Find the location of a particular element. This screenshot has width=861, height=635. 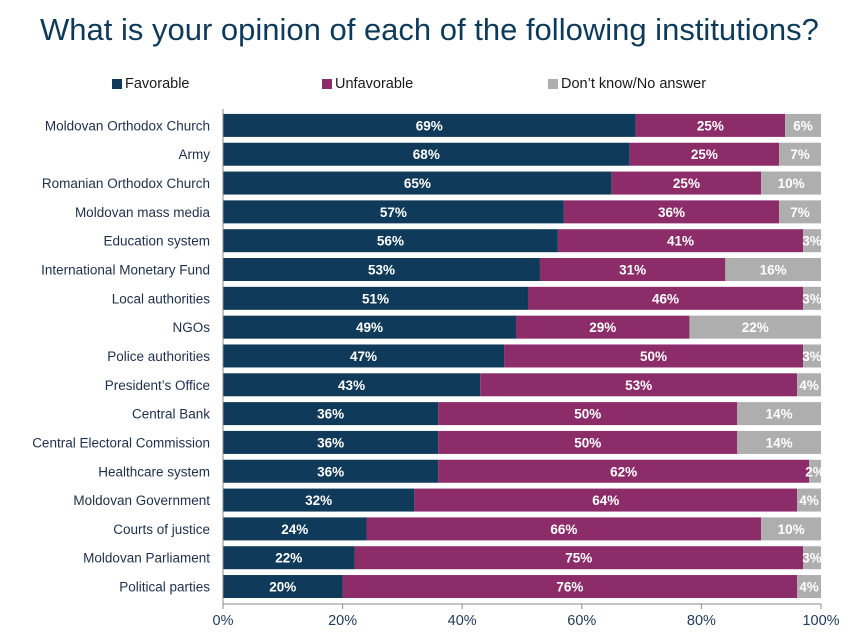

data-label-unfavorable-political-parties: 76% is located at coordinates (569, 587).